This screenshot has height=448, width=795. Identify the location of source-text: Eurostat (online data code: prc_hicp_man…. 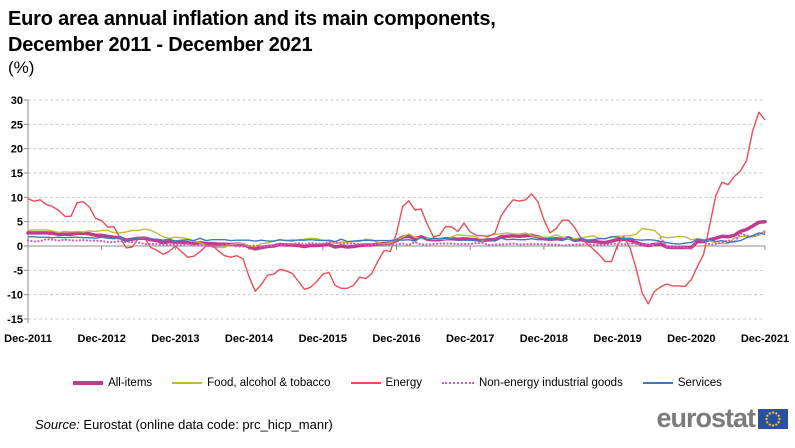
(206, 424).